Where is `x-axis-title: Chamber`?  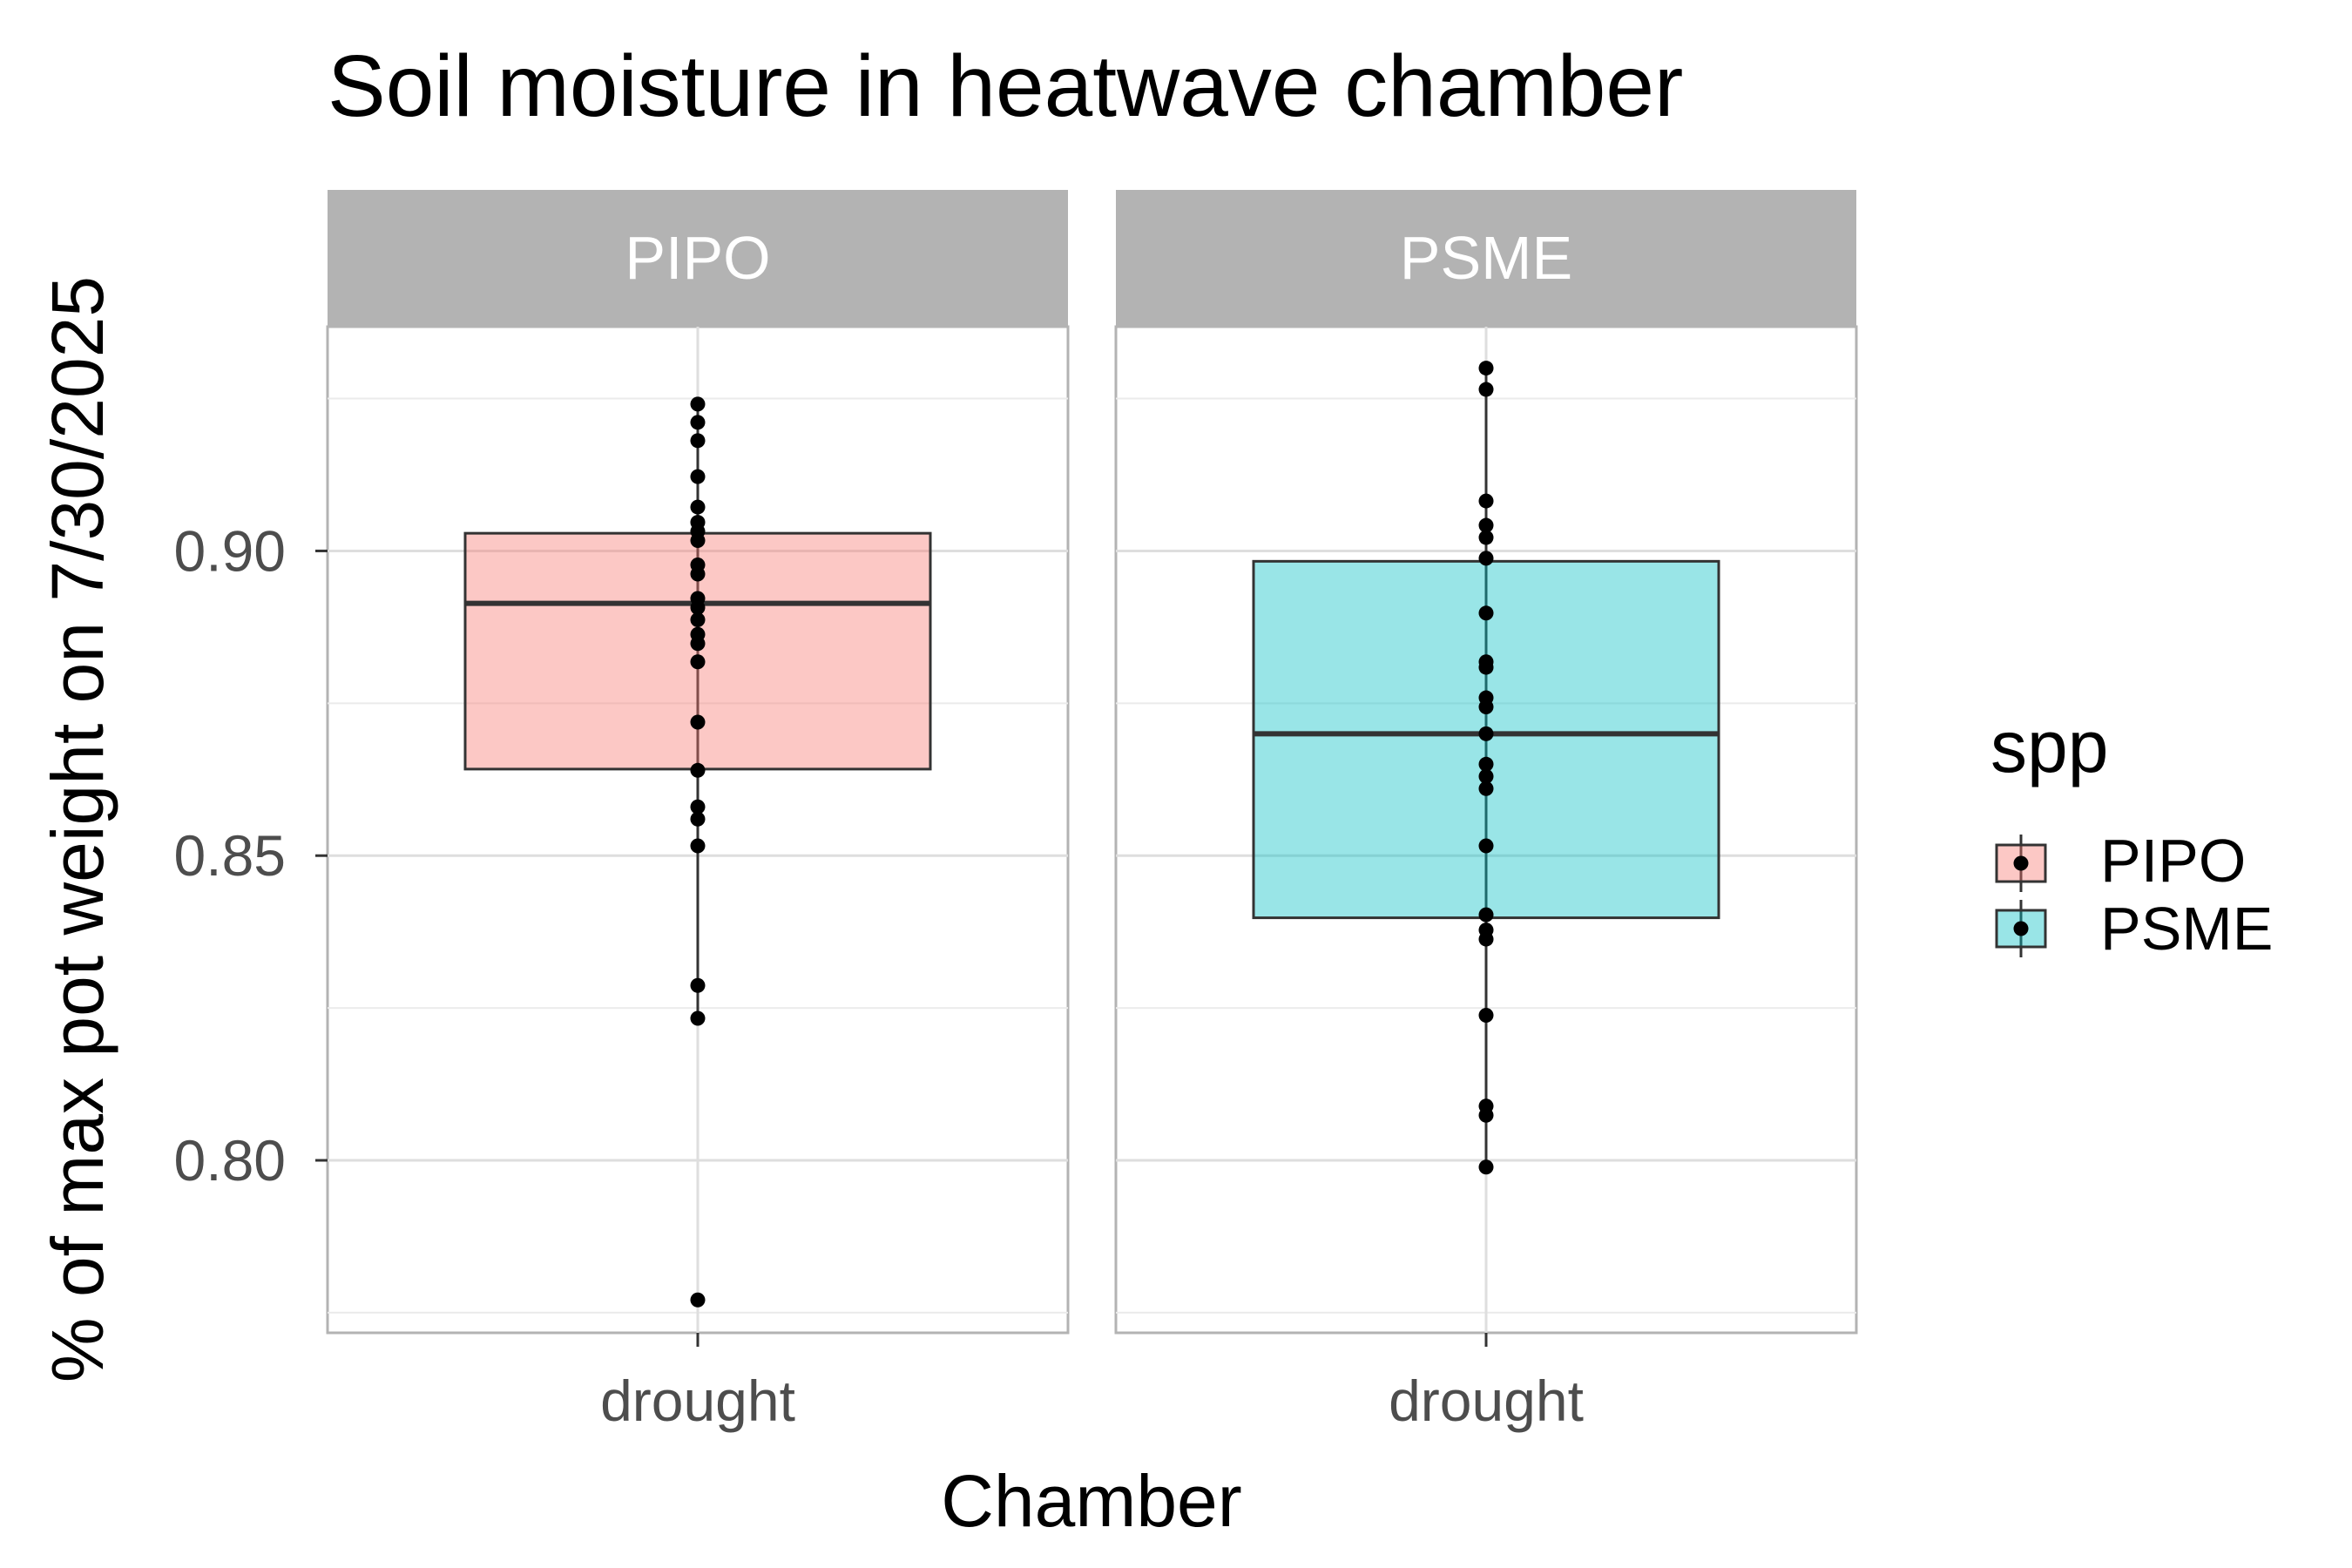 x-axis-title: Chamber is located at coordinates (1091, 1501).